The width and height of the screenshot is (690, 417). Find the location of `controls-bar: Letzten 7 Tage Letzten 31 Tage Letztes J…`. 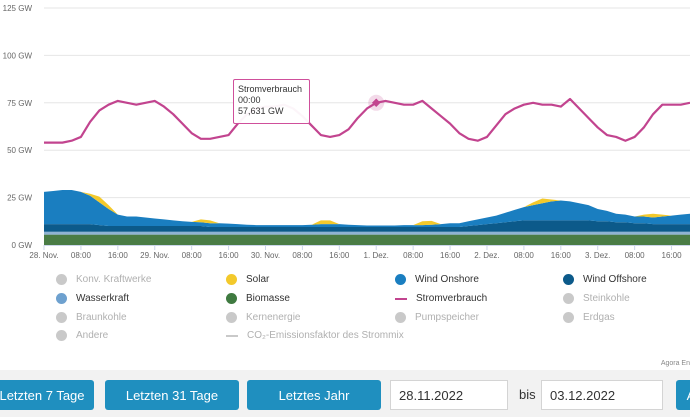

controls-bar: Letzten 7 Tage Letzten 31 Tage Letztes J… is located at coordinates (345, 393).